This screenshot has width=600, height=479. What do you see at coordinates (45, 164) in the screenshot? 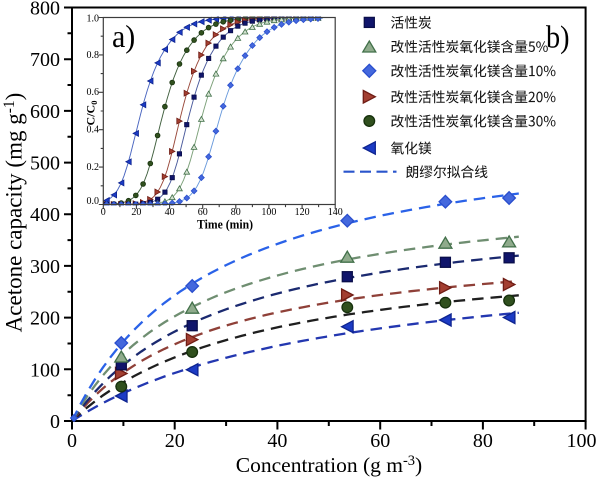
I see `svg-text: 500` at bounding box center [45, 164].